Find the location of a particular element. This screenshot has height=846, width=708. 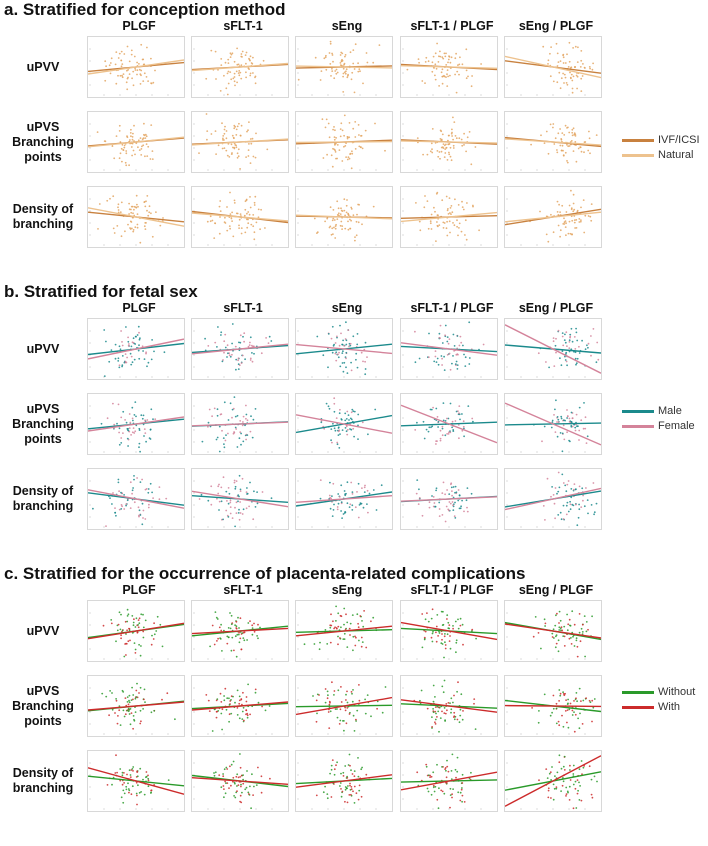

column-header: sEng is located at coordinates (347, 590).